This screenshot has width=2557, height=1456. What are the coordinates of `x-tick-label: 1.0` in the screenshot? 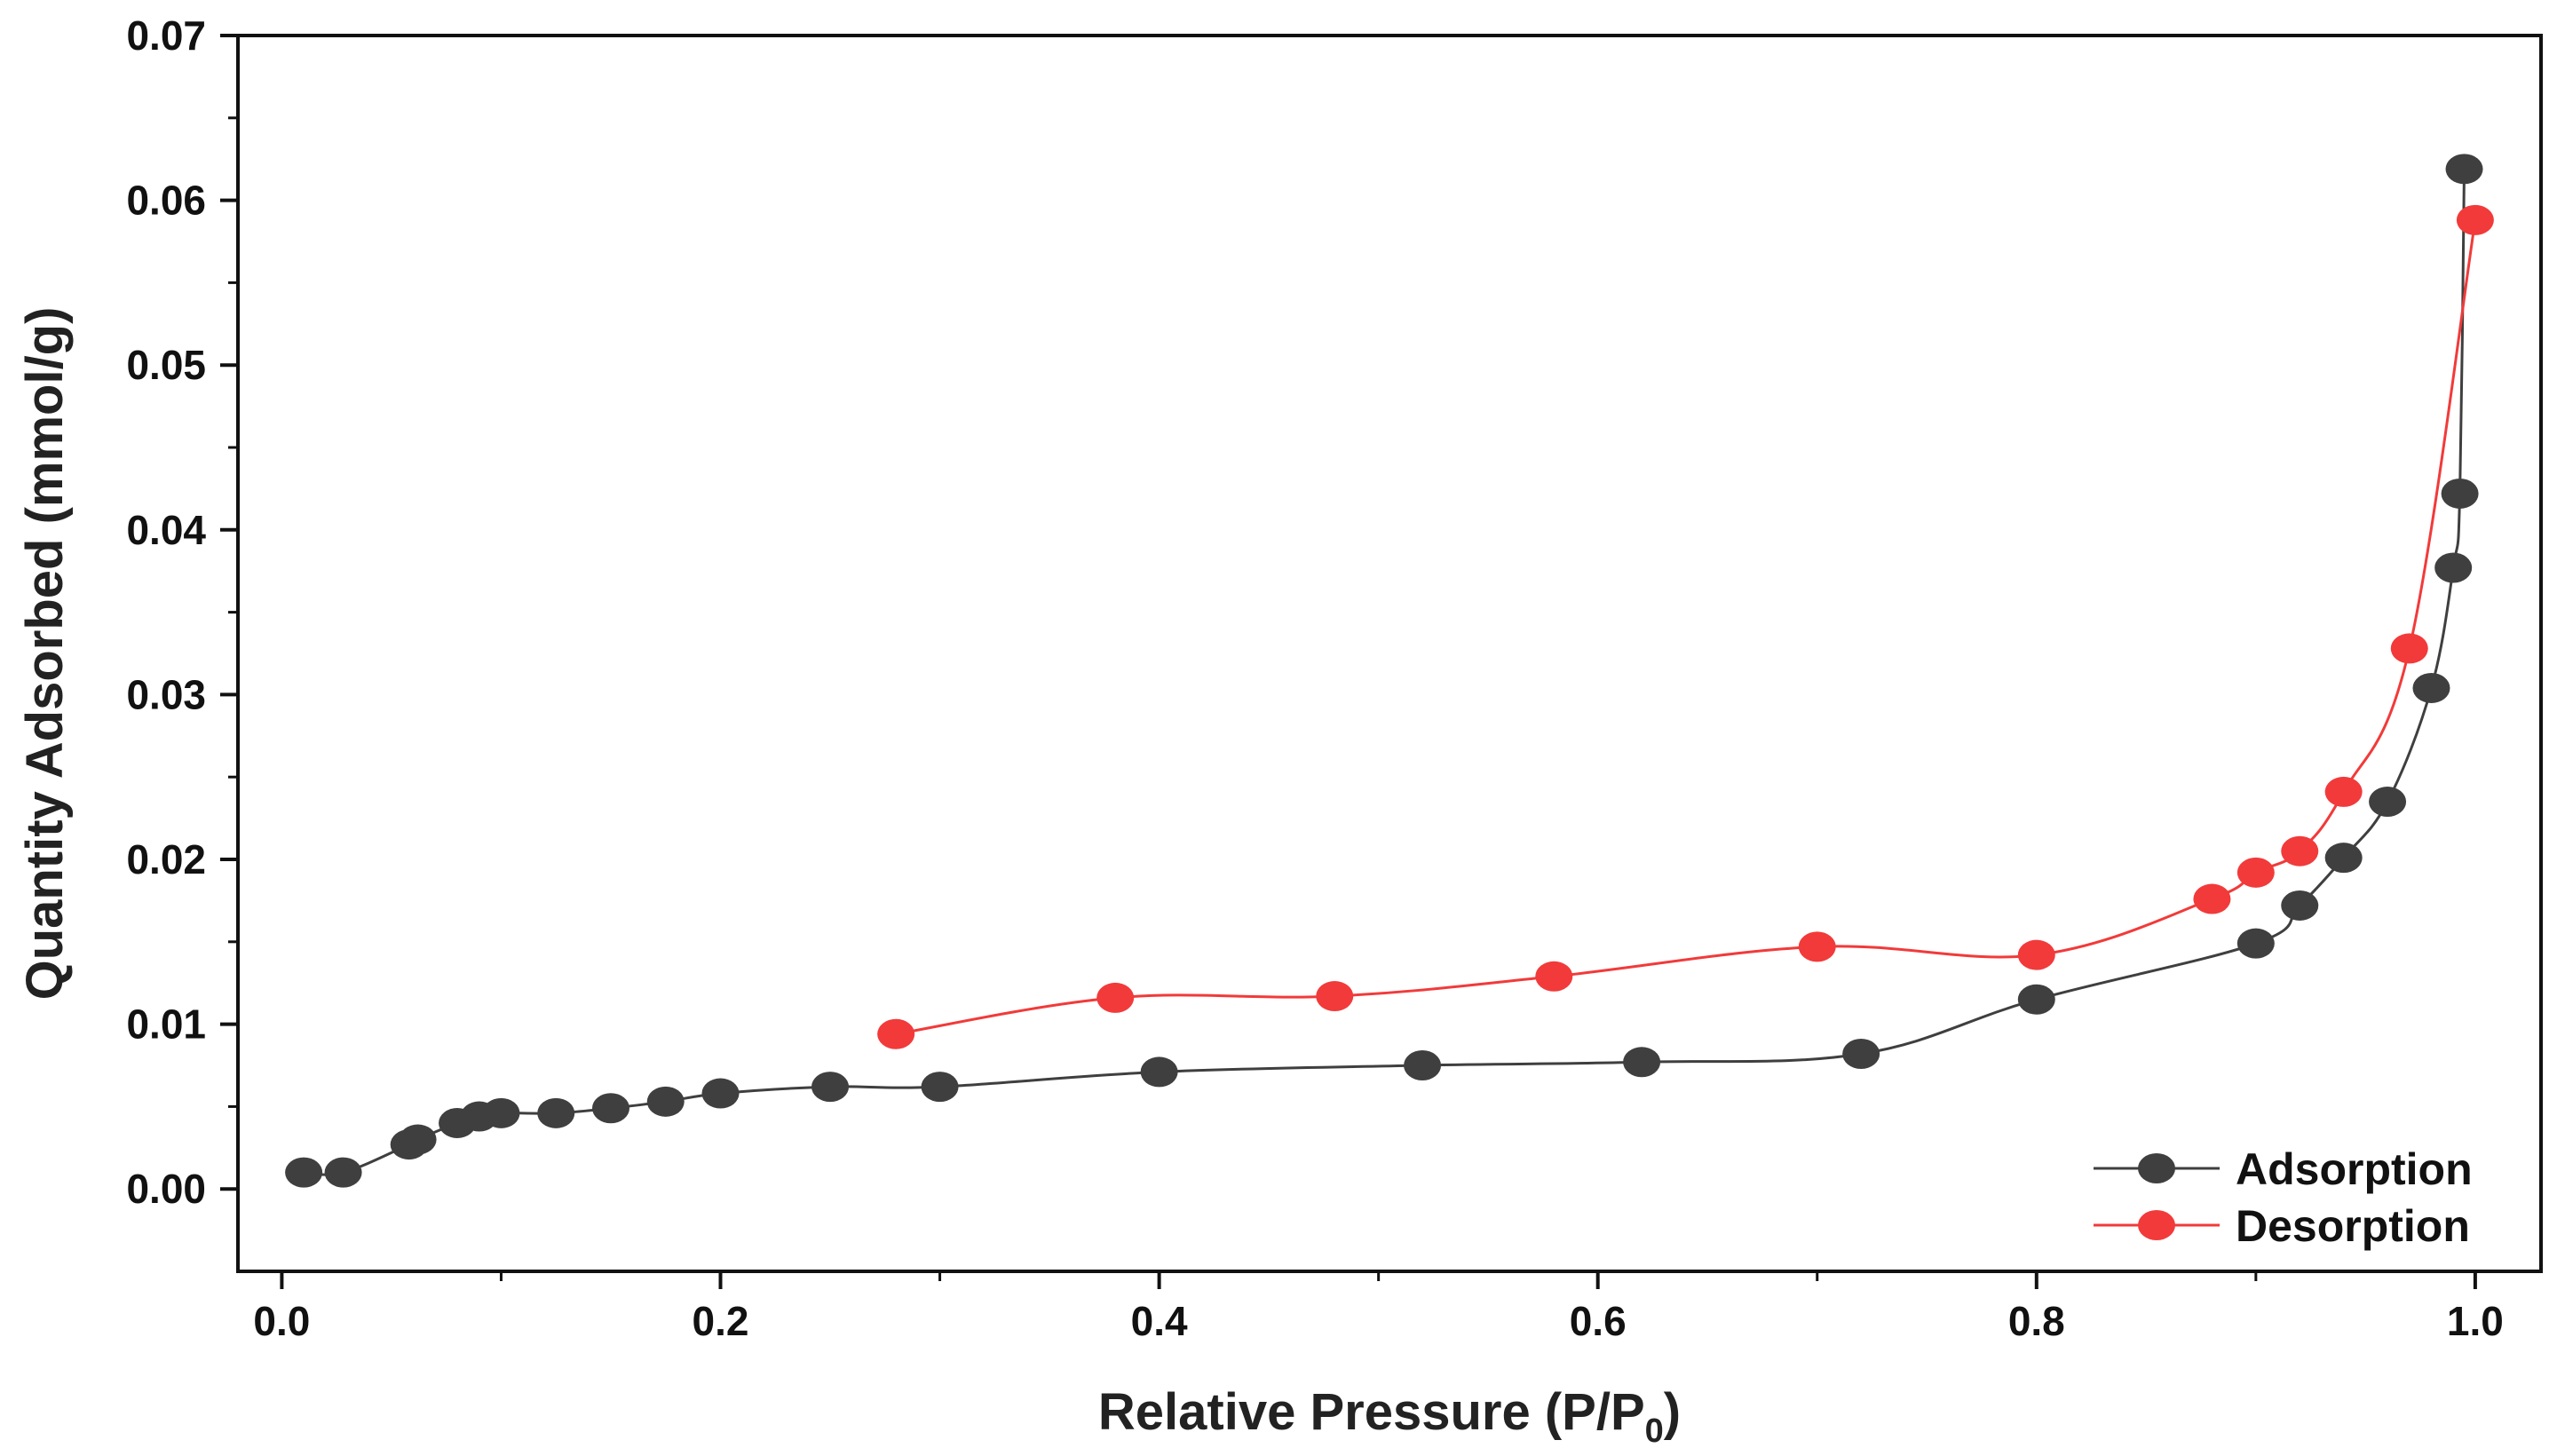 It's located at (2475, 1321).